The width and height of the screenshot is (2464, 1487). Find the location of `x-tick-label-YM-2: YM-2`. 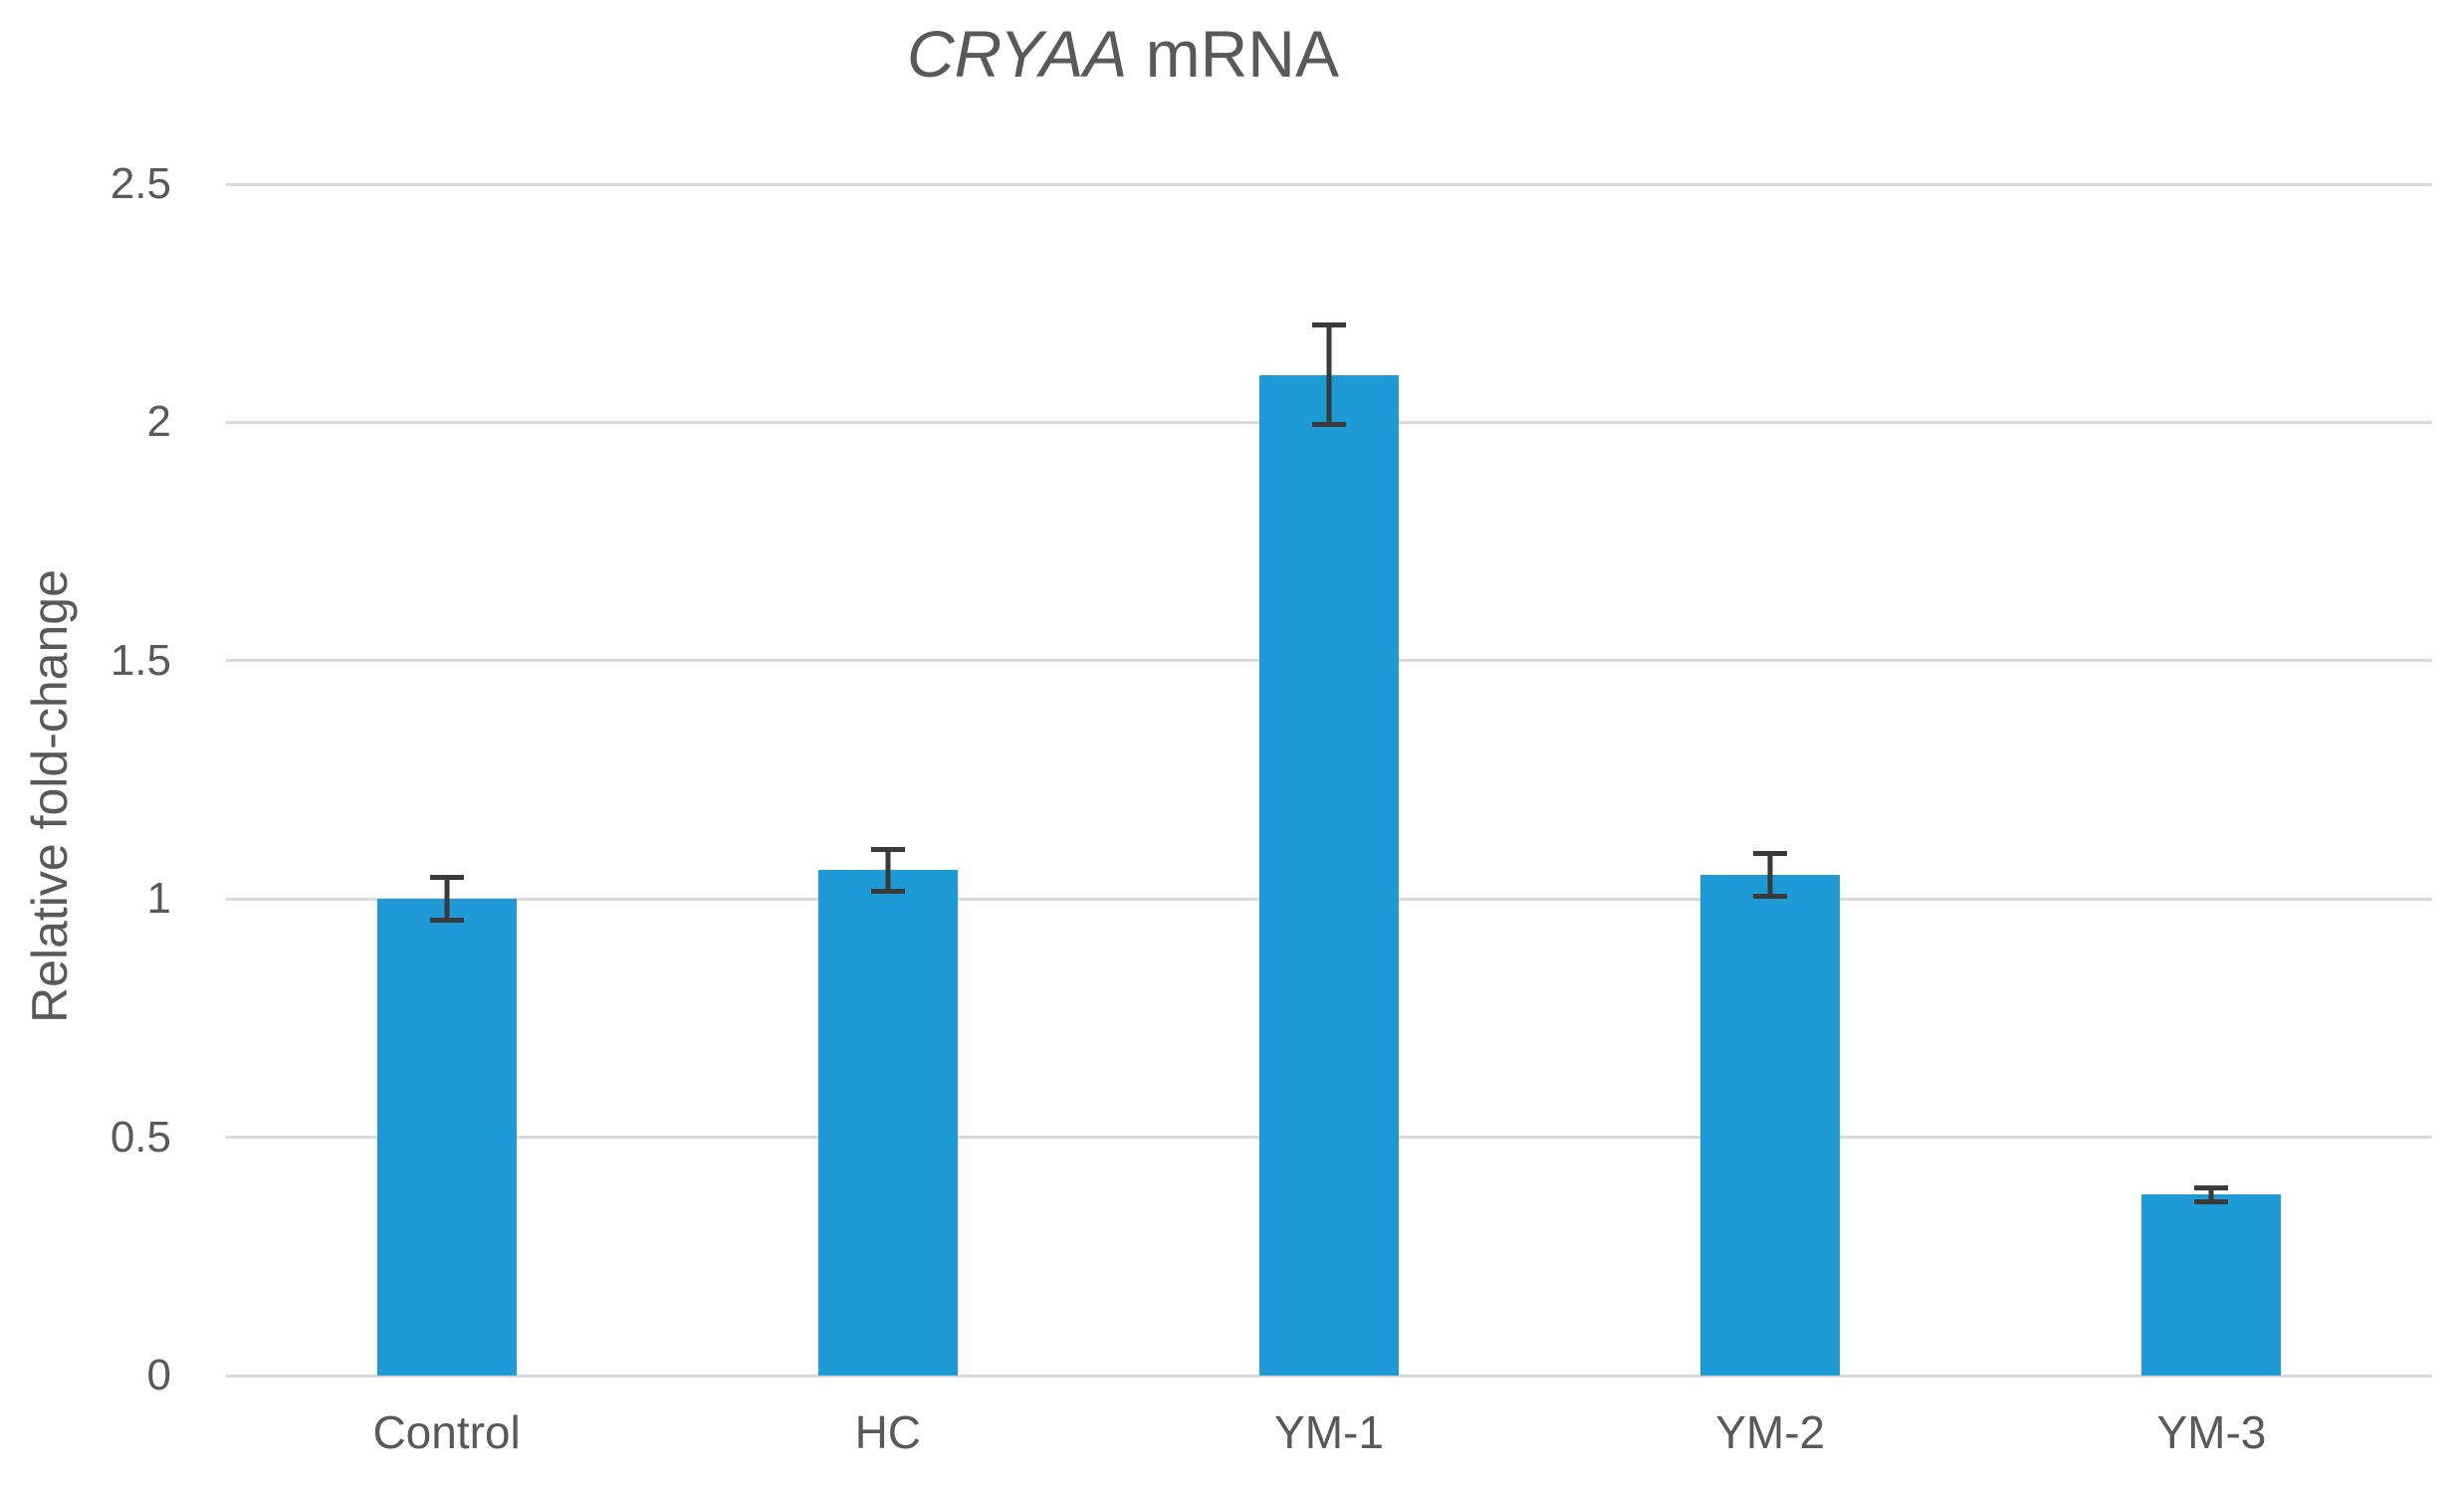

x-tick-label-YM-2: YM-2 is located at coordinates (1771, 1432).